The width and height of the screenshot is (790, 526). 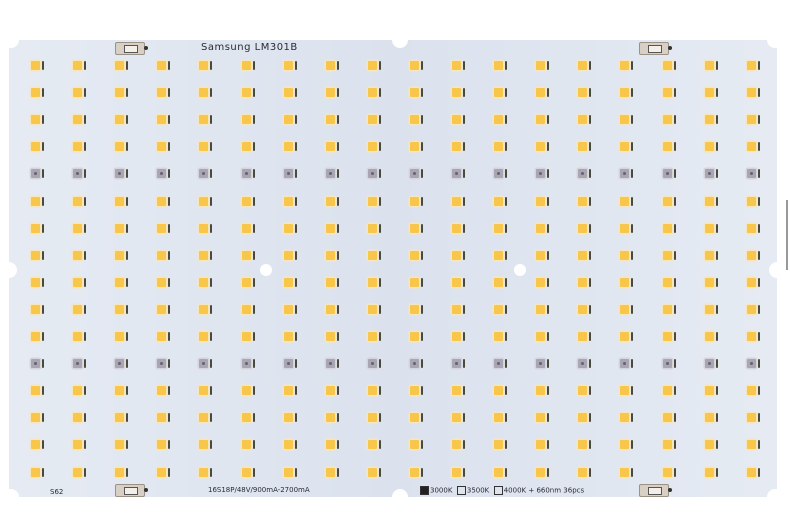 What do you see at coordinates (461, 490) in the screenshot?
I see `checkbox-3500k-icon` at bounding box center [461, 490].